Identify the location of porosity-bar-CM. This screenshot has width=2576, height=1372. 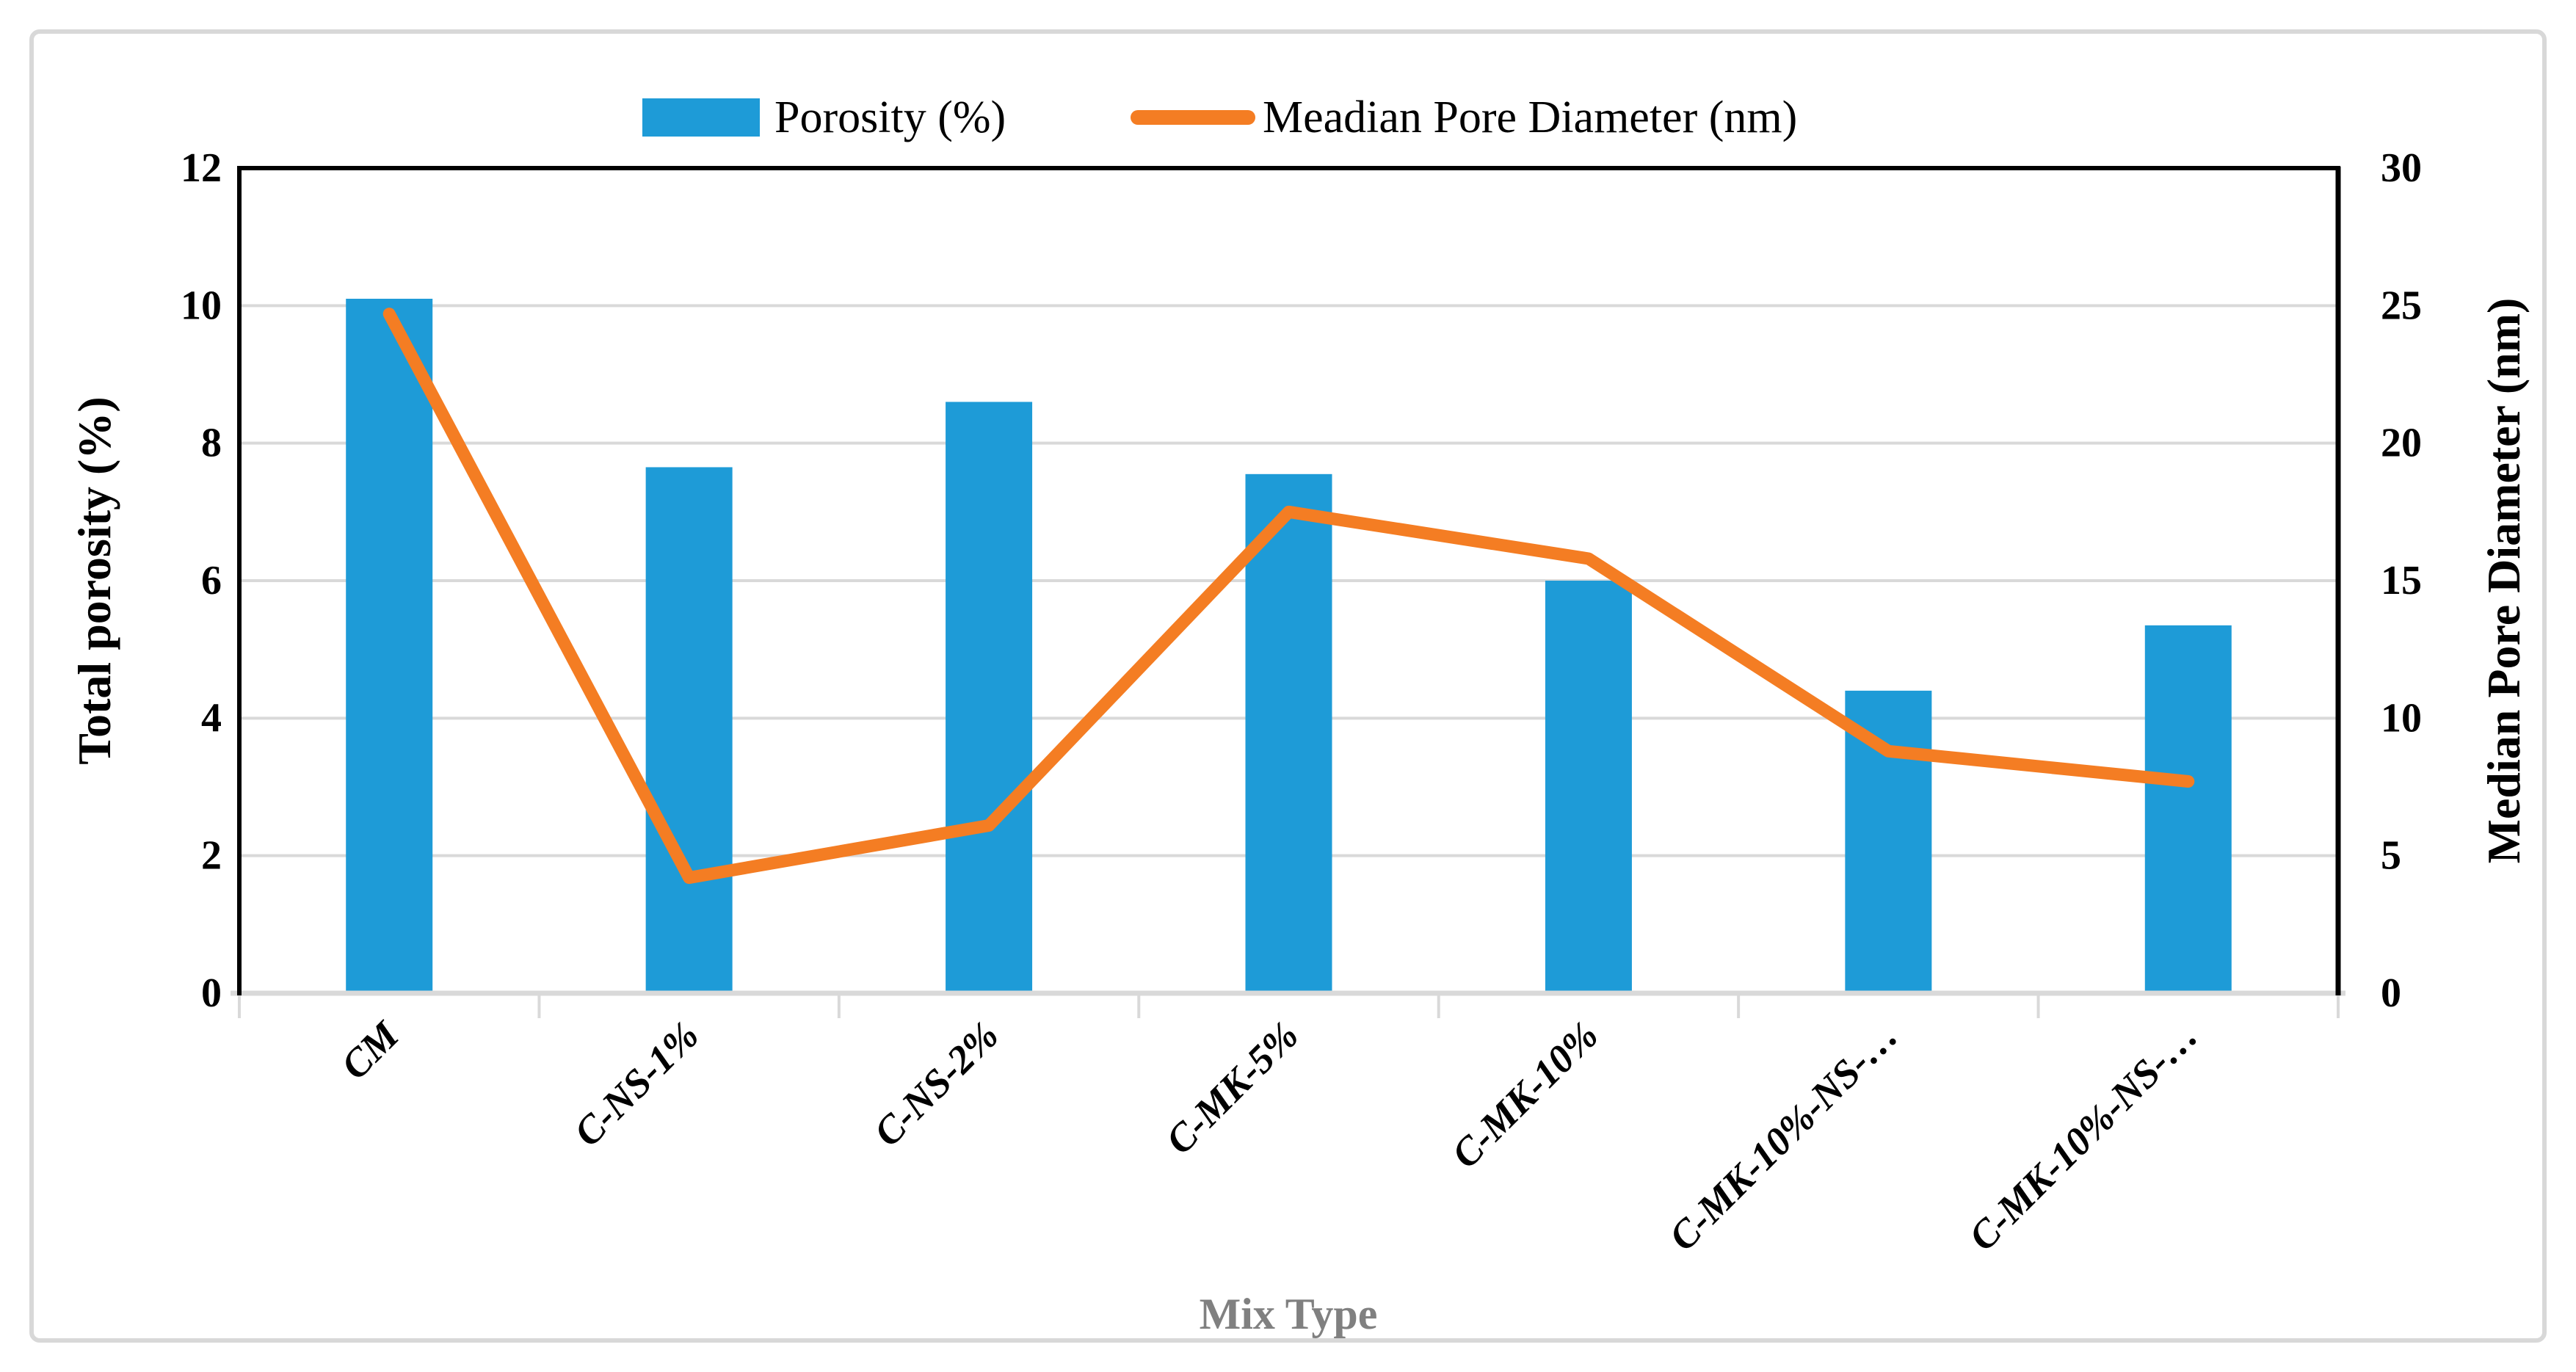
(390, 644).